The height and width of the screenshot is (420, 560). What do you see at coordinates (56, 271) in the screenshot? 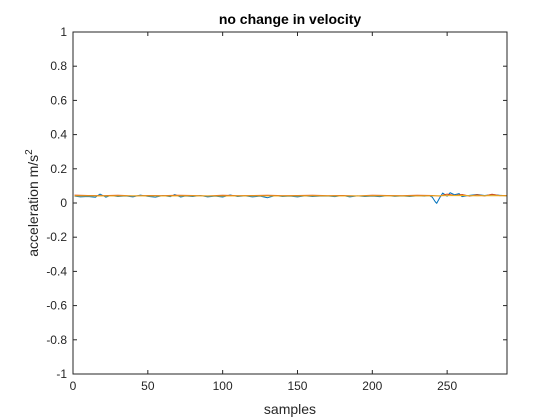
I see `y-tick-label: -0.4` at bounding box center [56, 271].